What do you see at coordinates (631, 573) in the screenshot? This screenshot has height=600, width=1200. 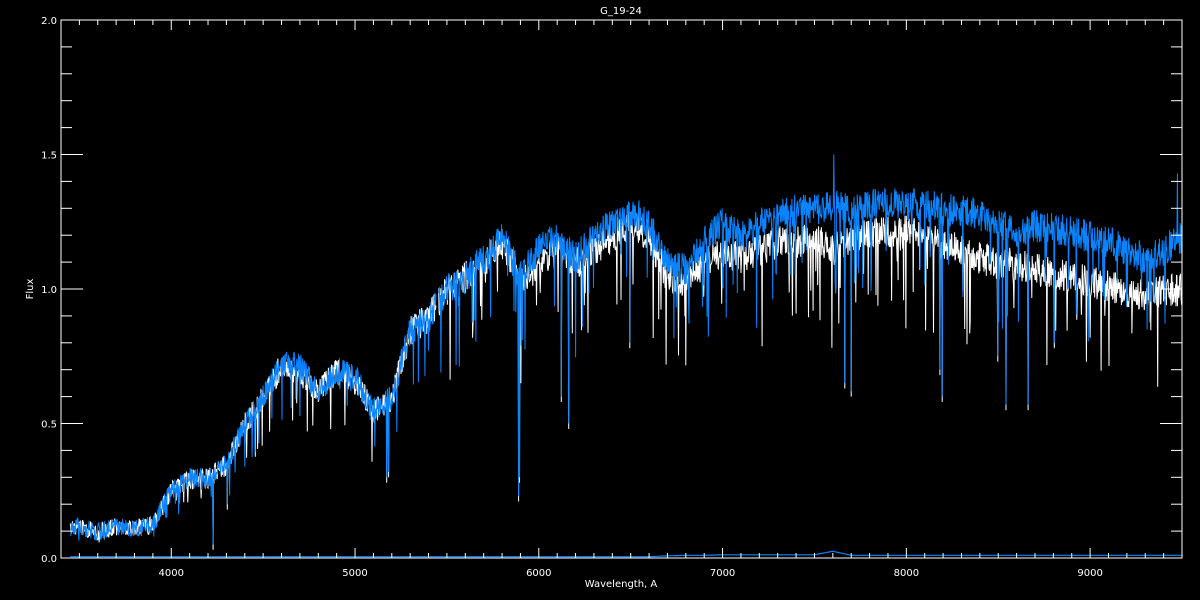 I see `x-tick-labels: 4000 5000 6000 7000 8000 9000` at bounding box center [631, 573].